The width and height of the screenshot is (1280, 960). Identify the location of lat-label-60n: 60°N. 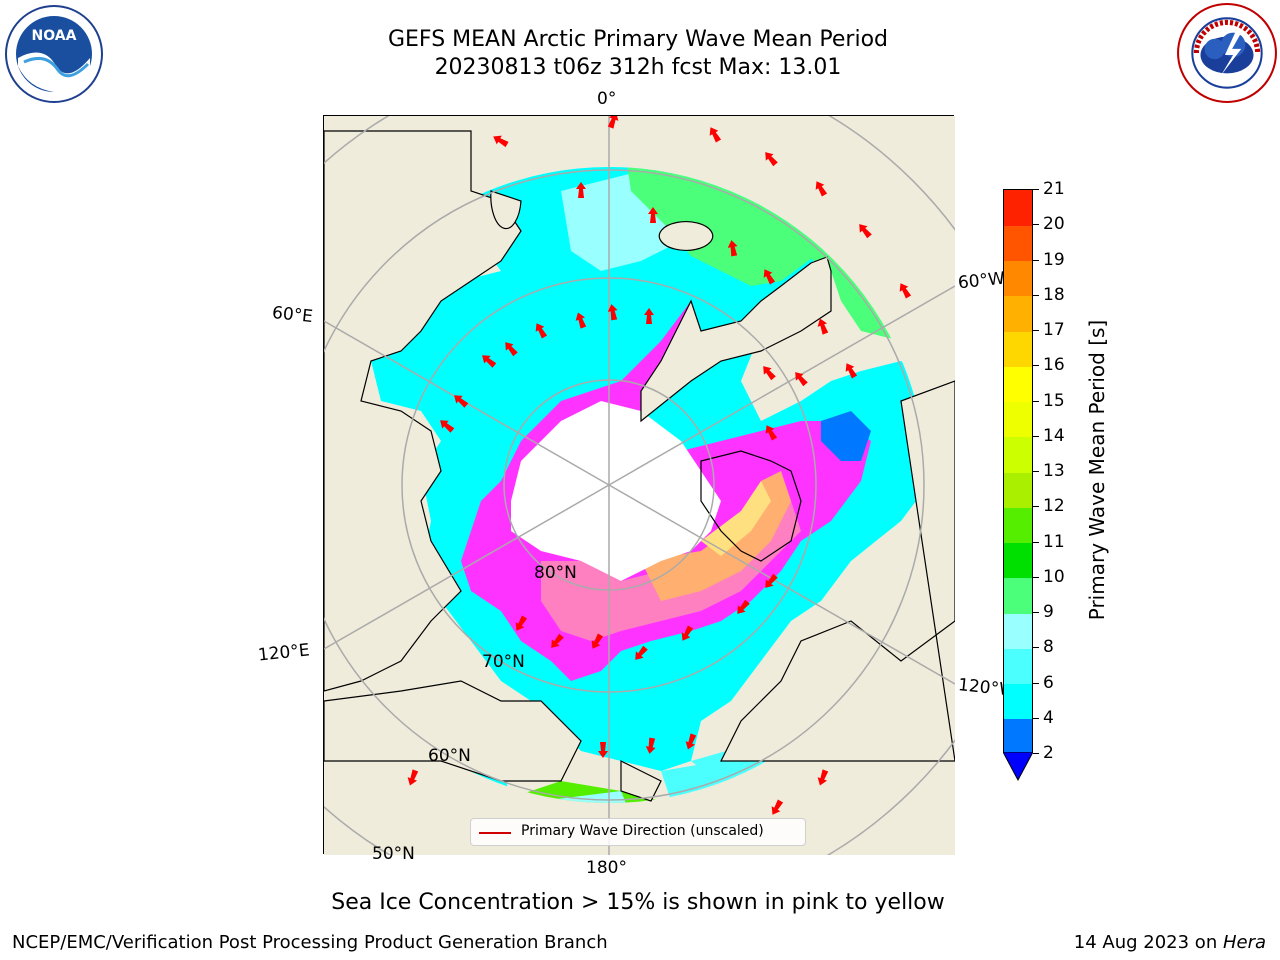
(449, 756).